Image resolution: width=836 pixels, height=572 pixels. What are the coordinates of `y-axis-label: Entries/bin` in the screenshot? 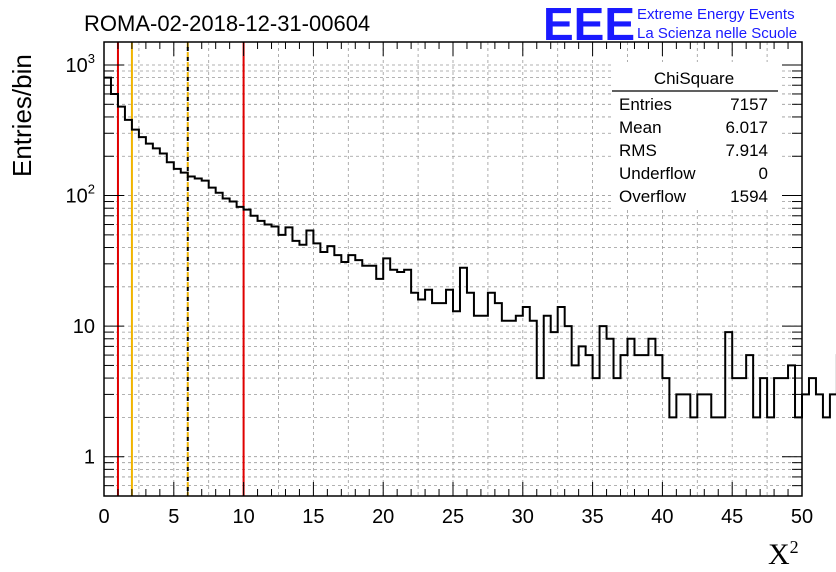 It's located at (22, 115).